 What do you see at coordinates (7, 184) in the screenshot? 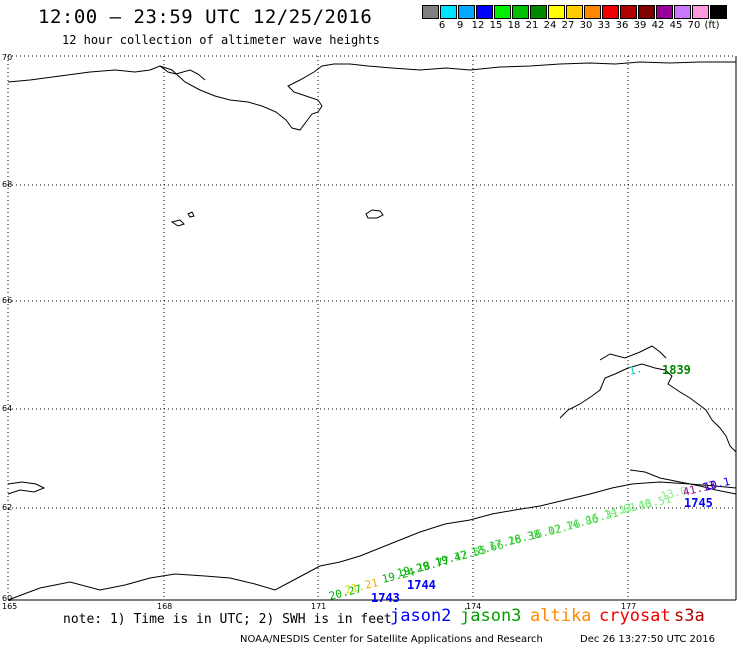
I see `latitude-label: 68` at bounding box center [7, 184].